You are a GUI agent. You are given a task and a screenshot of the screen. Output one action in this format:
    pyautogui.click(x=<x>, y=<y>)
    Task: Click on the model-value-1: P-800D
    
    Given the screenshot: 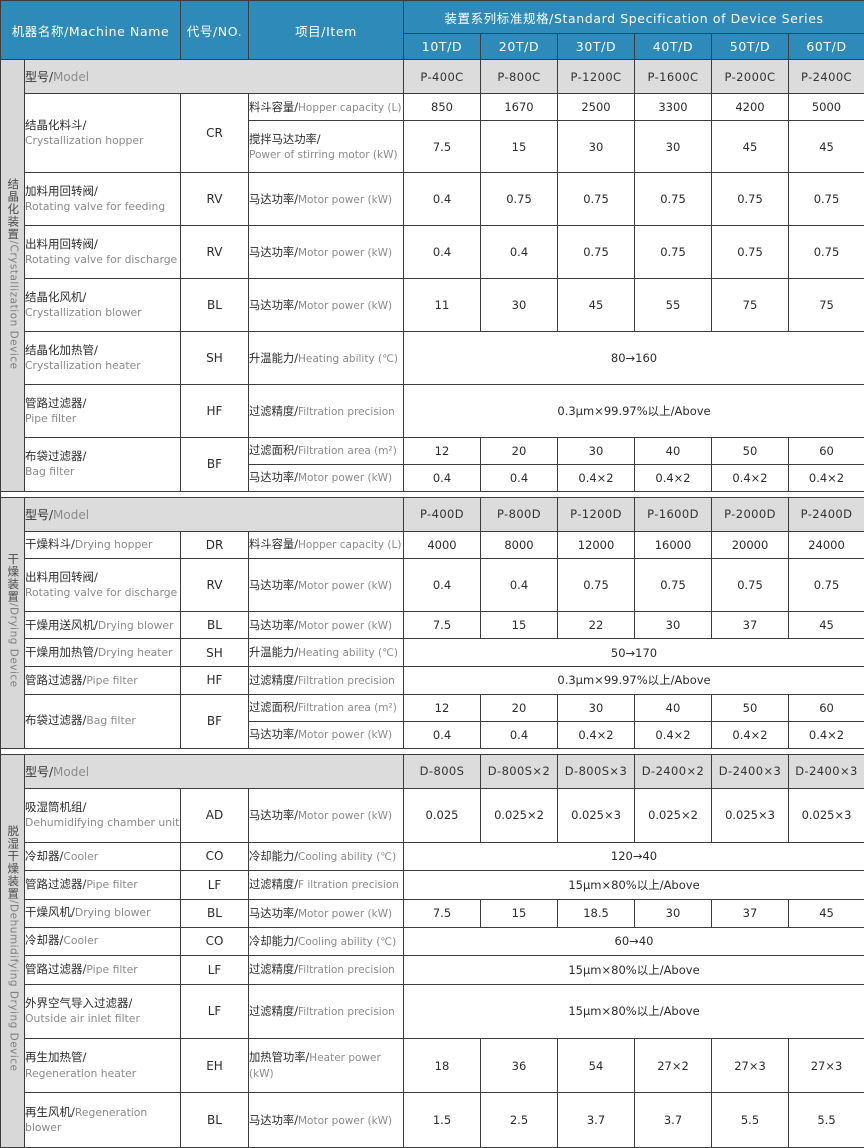 What is the action you would take?
    pyautogui.click(x=519, y=514)
    